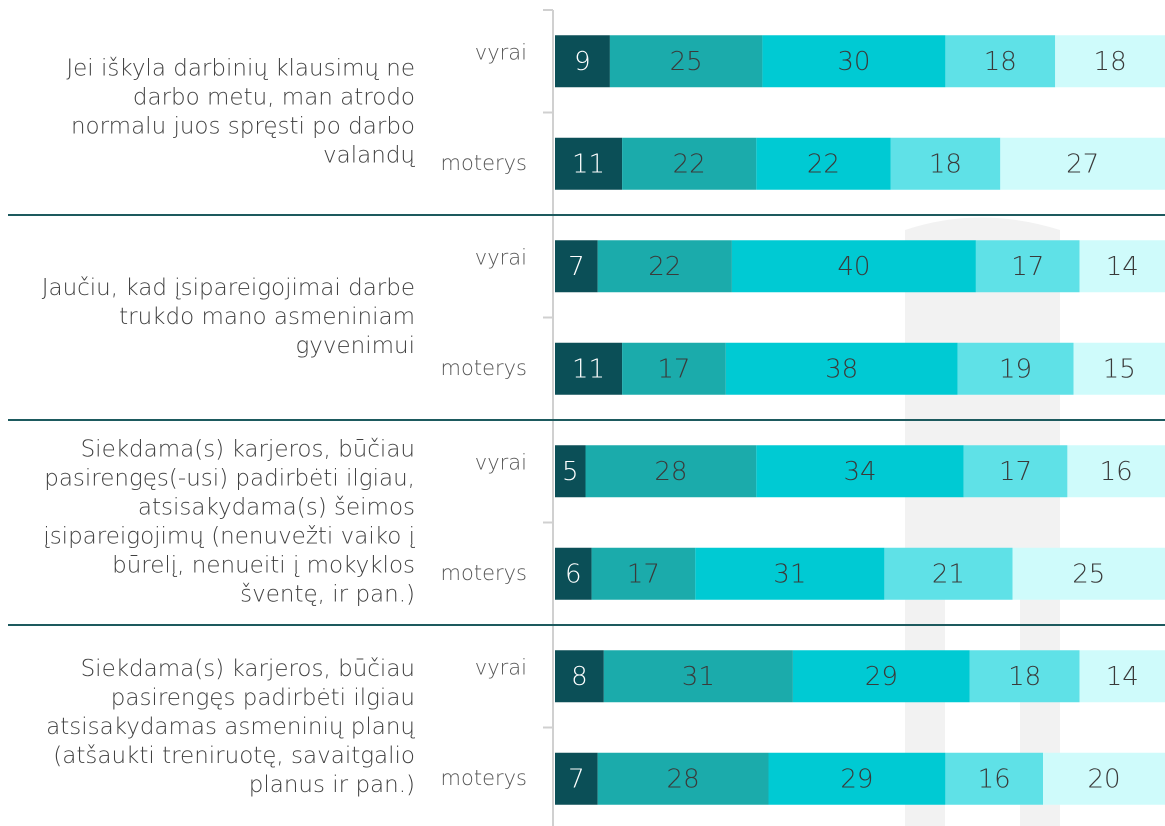  I want to click on data-label: 34, so click(859, 472).